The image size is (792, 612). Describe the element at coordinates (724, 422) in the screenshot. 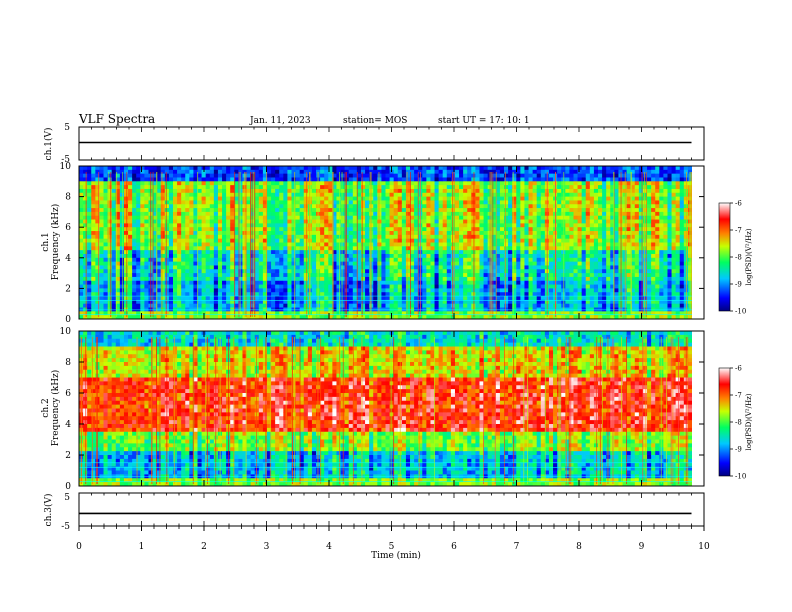

I see `ch2-colorbar` at that location.